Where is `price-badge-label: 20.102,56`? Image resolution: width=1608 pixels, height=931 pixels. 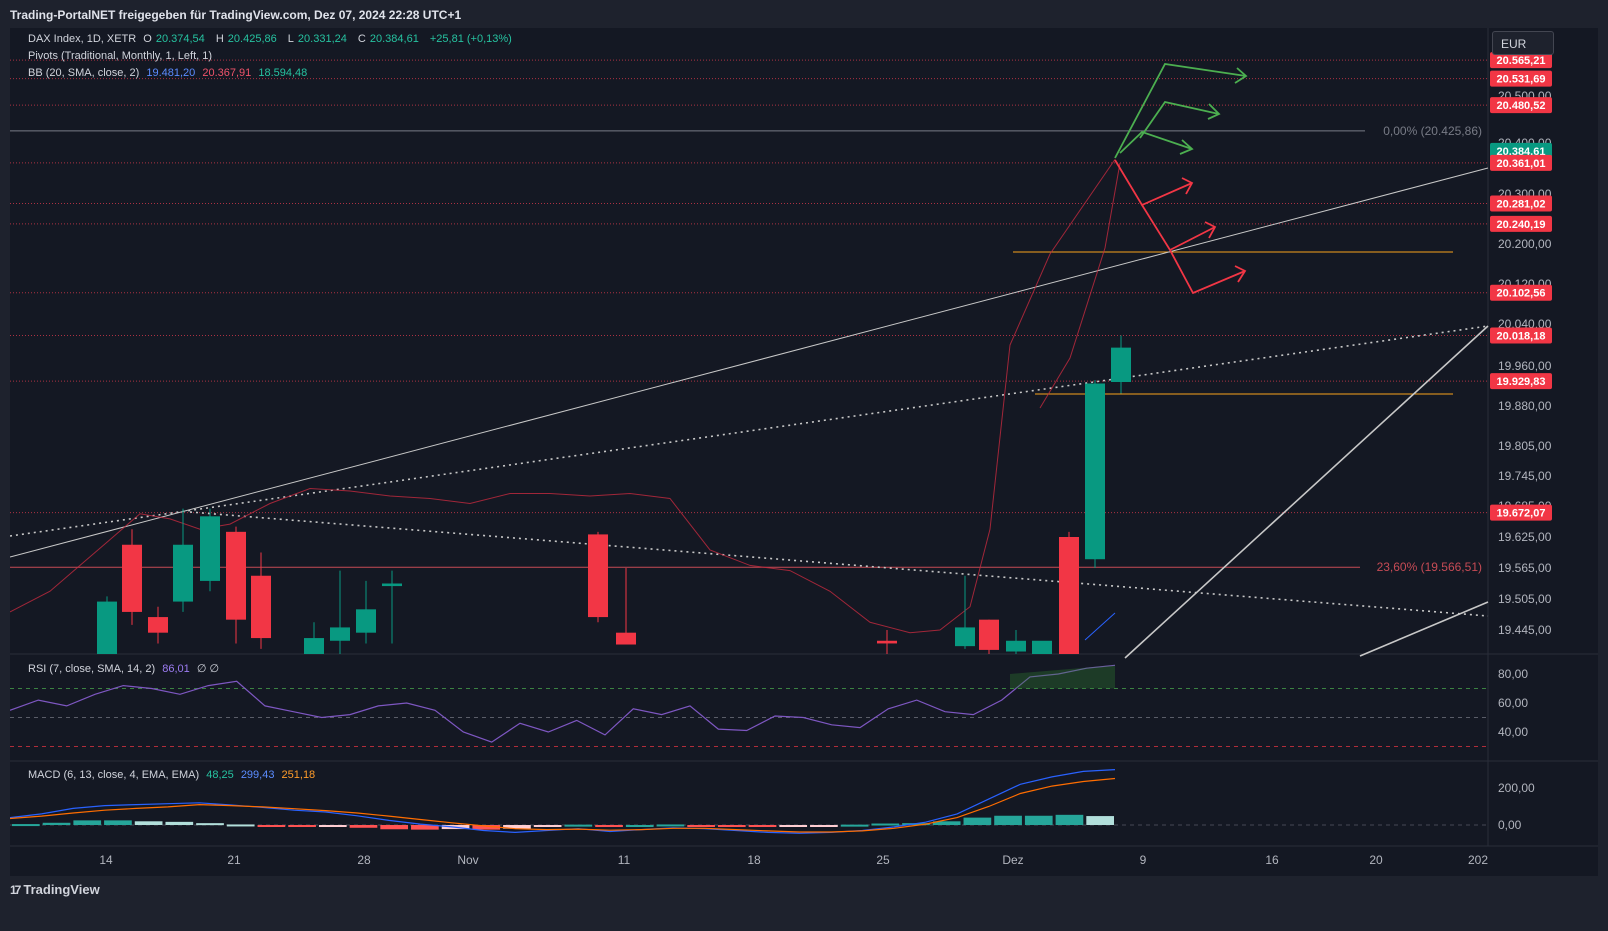
price-badge-label: 20.102,56 is located at coordinates (1521, 294).